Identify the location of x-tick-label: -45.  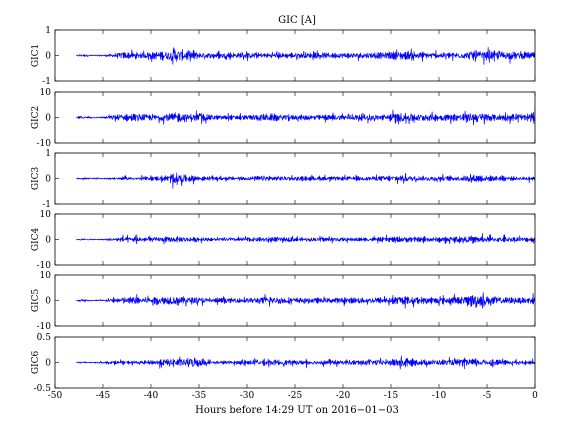
(103, 396).